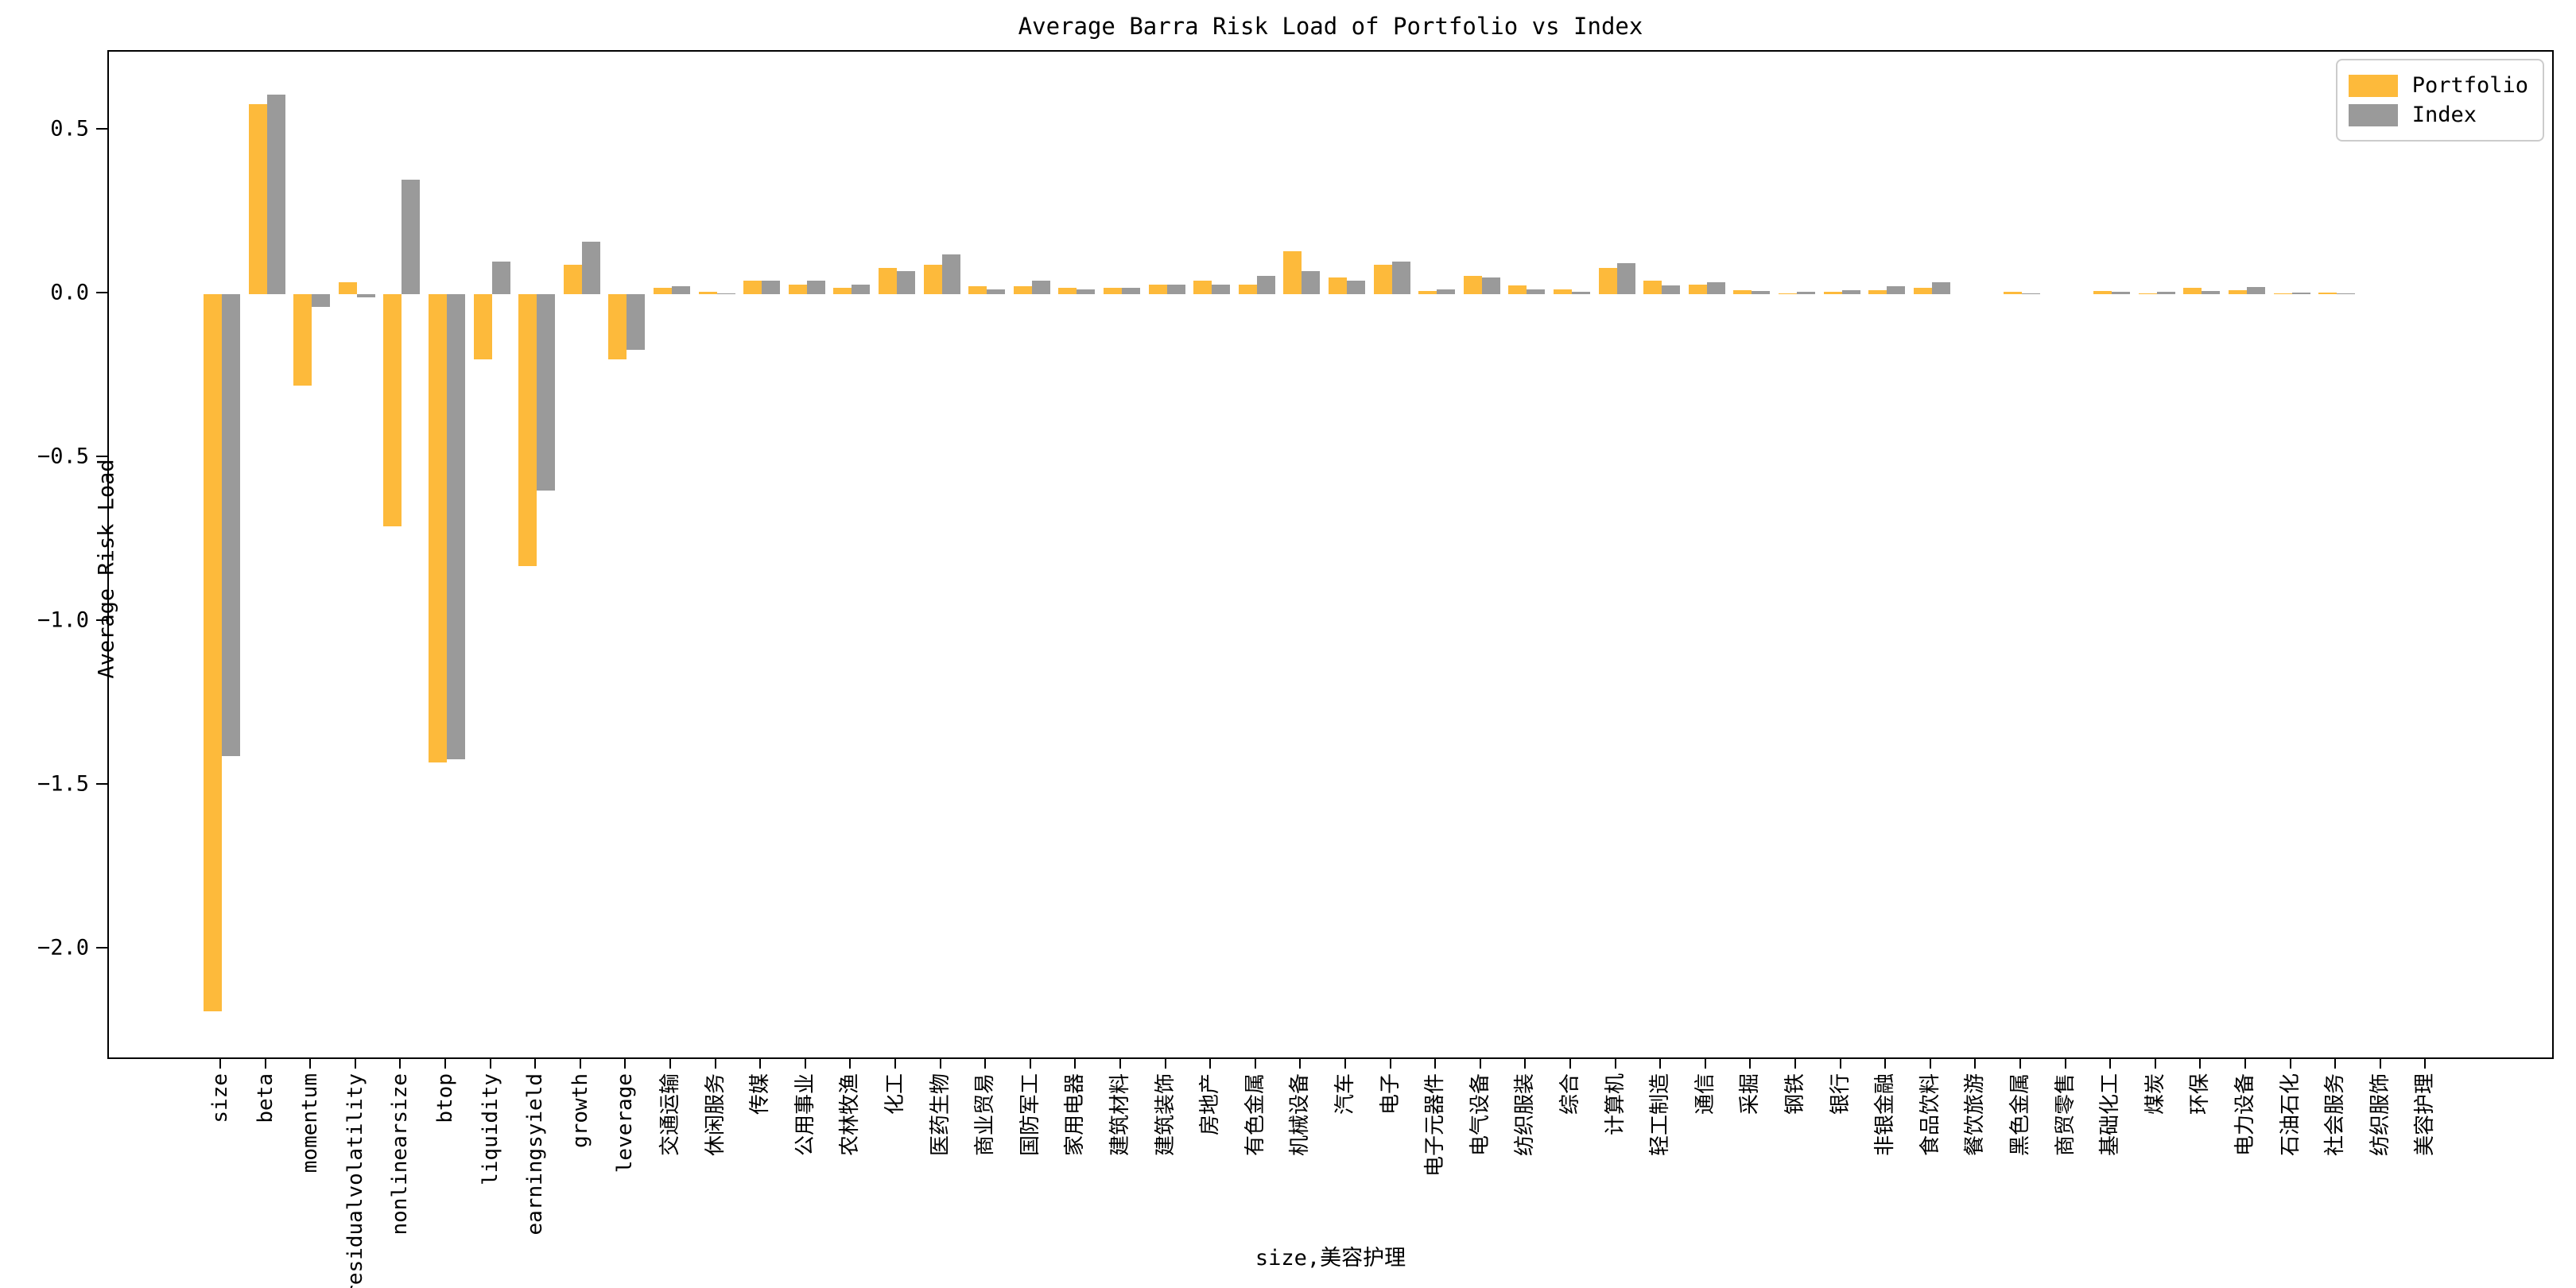 The image size is (2576, 1288). I want to click on bar-portfolio-采掘, so click(1743, 292).